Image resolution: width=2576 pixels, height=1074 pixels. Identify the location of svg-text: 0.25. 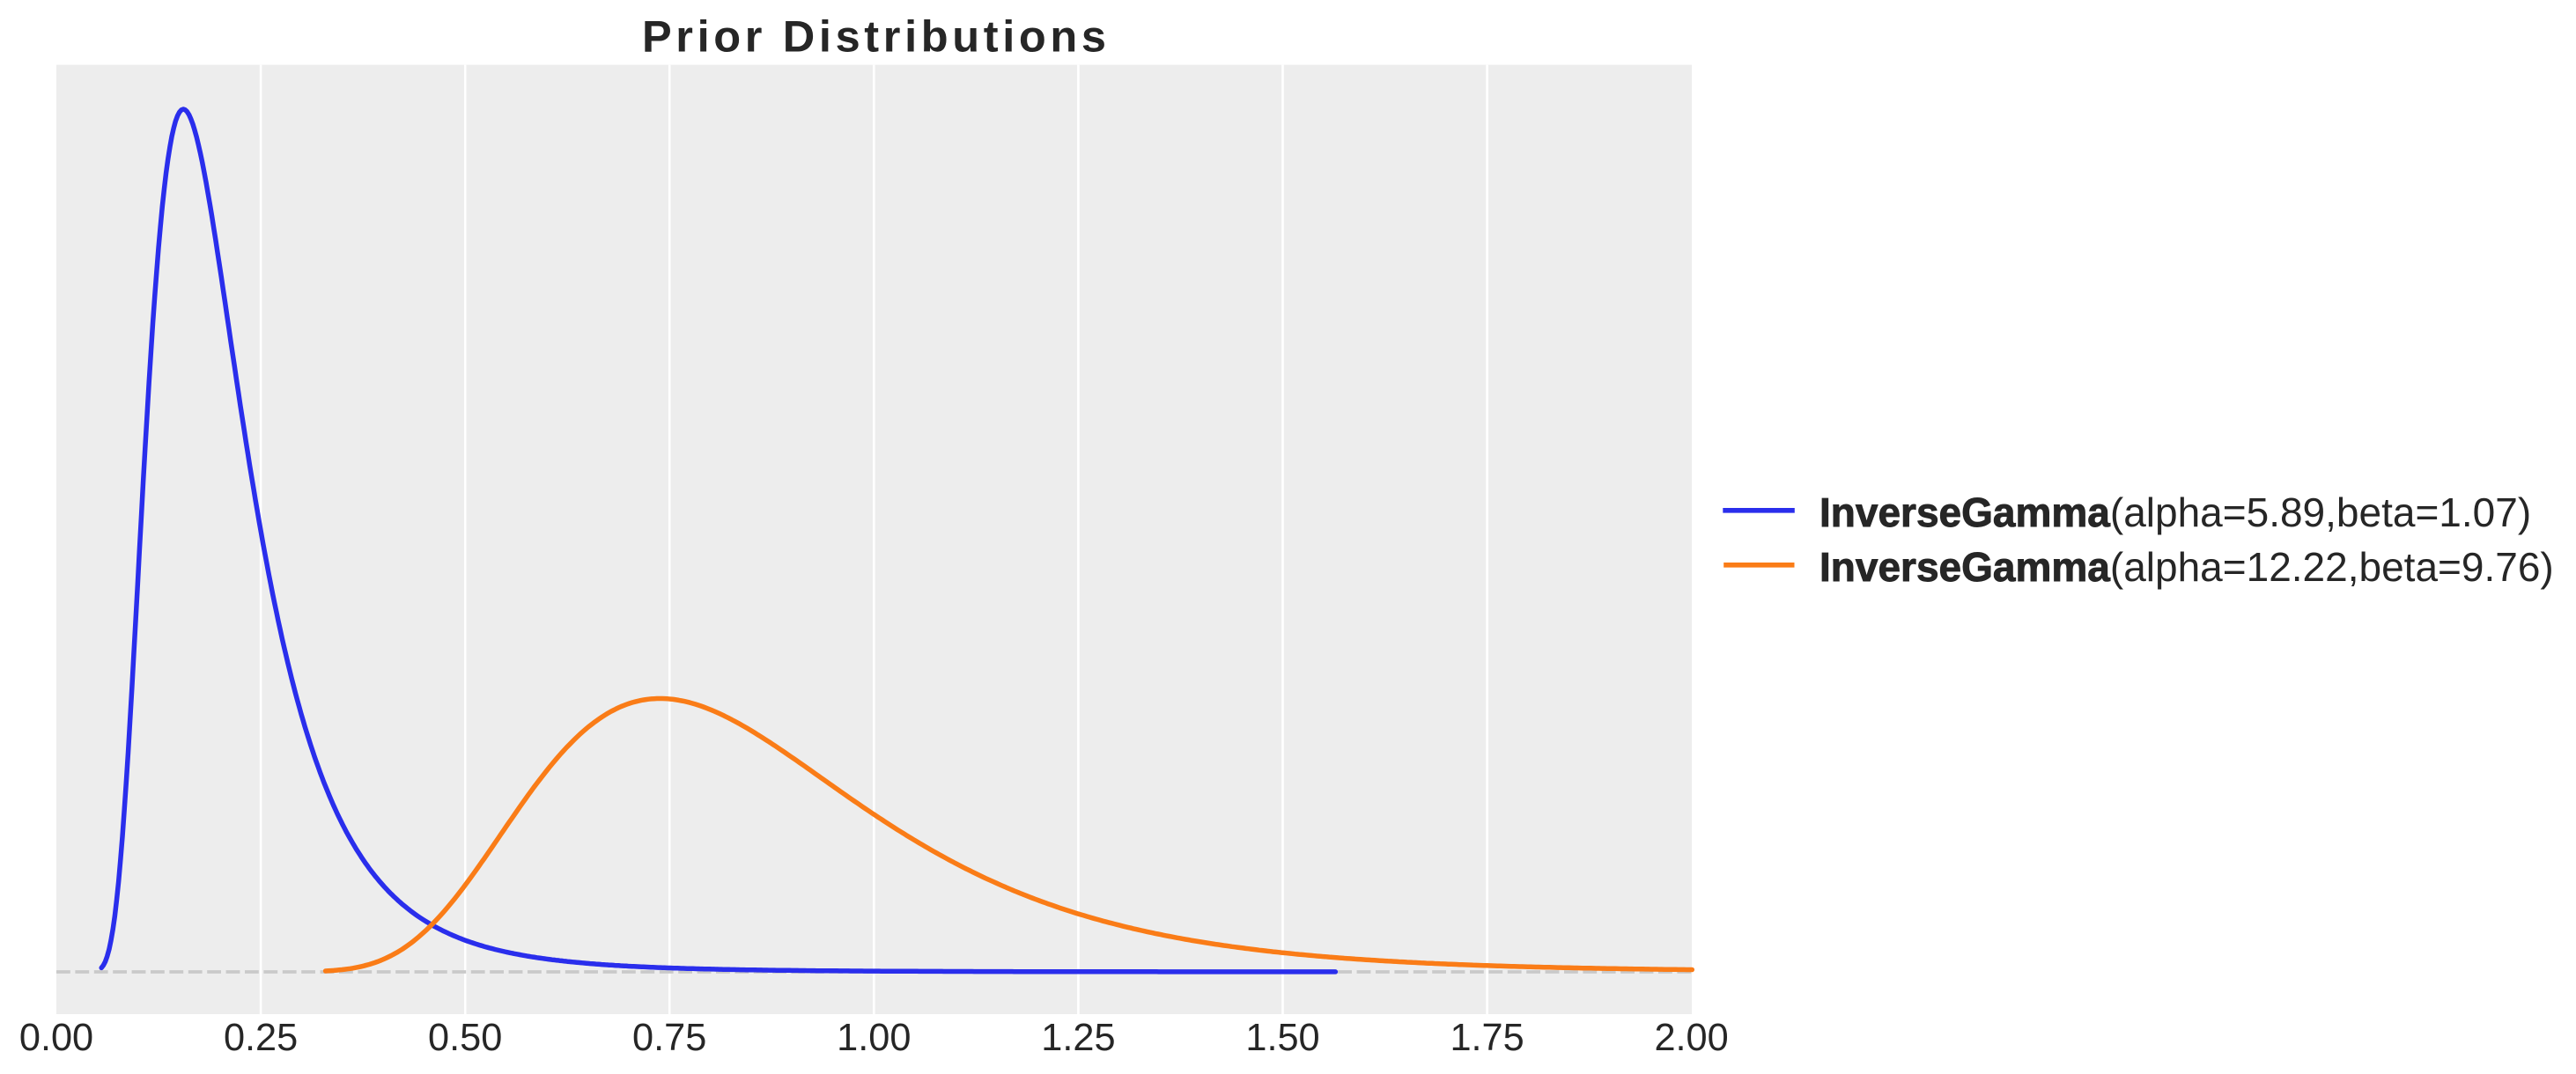
(261, 1038).